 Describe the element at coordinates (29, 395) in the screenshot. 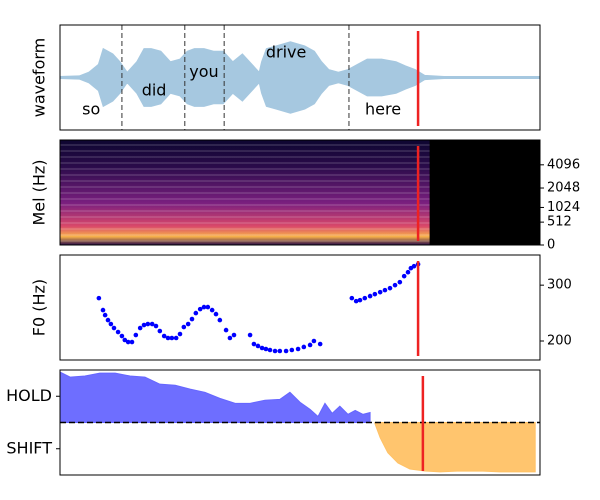

I see `y-tick-label: HOLD` at that location.